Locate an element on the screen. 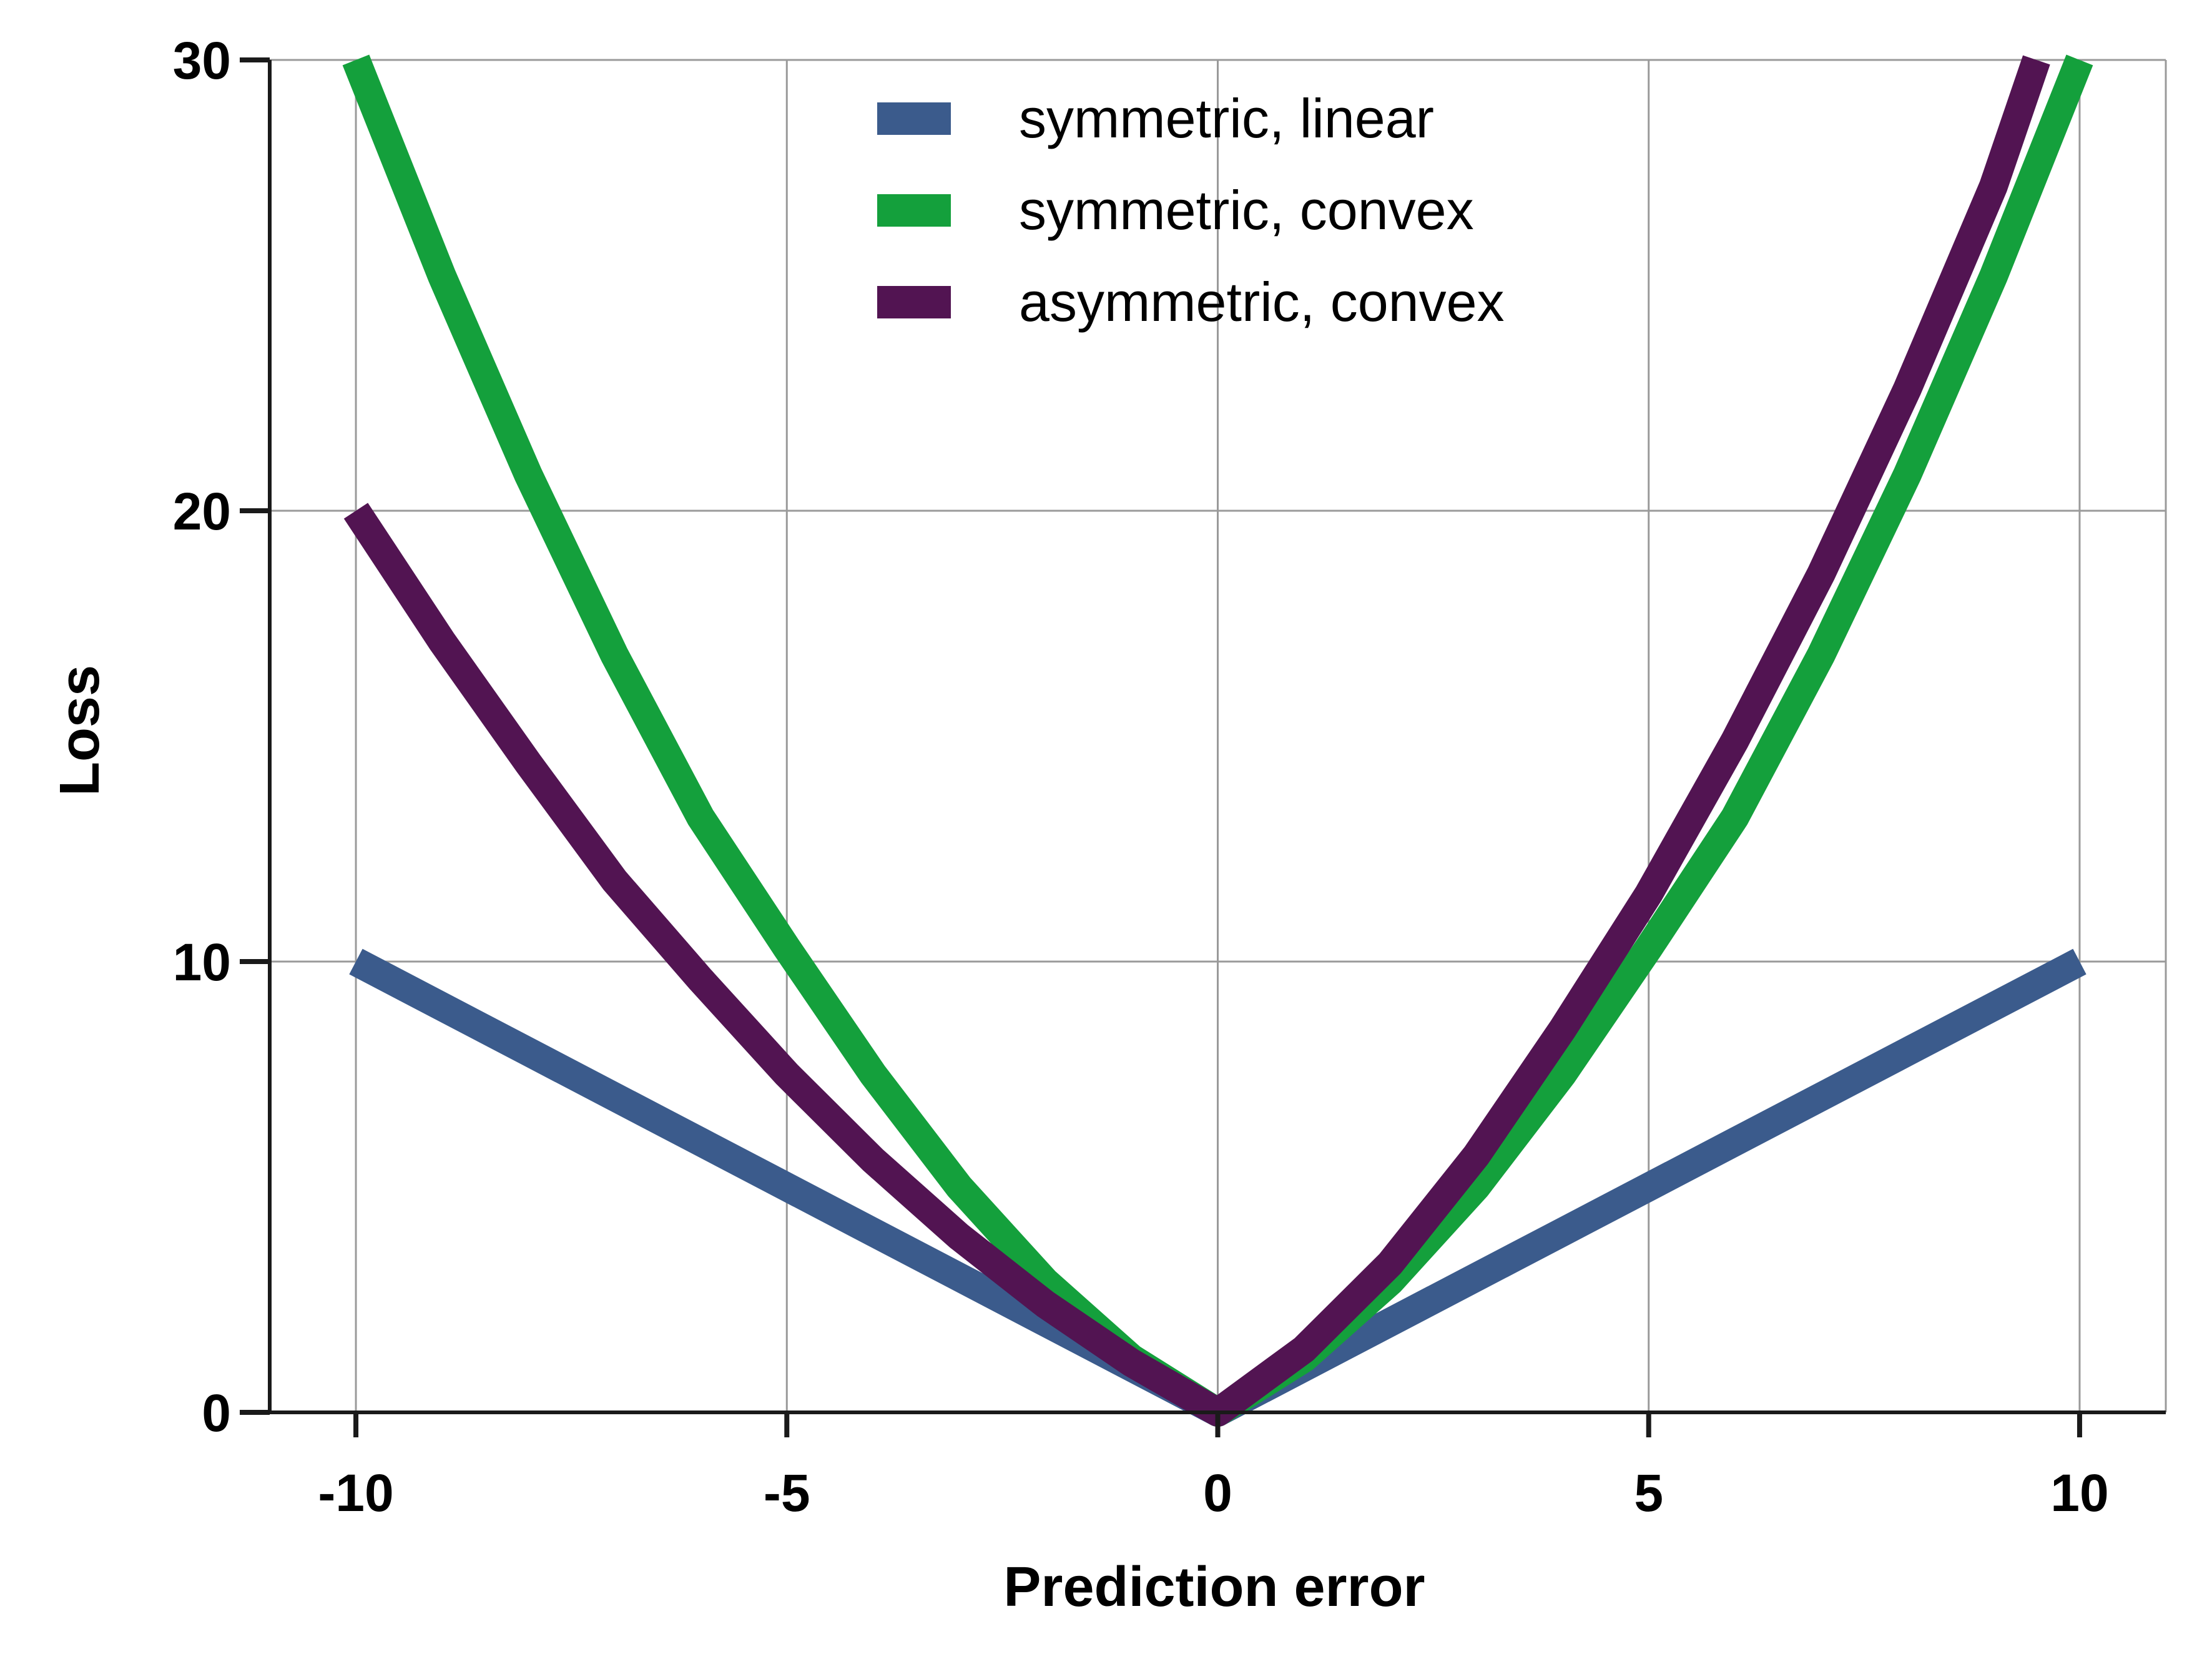  legend-label-0: symmetric, linear is located at coordinates (1226, 118).